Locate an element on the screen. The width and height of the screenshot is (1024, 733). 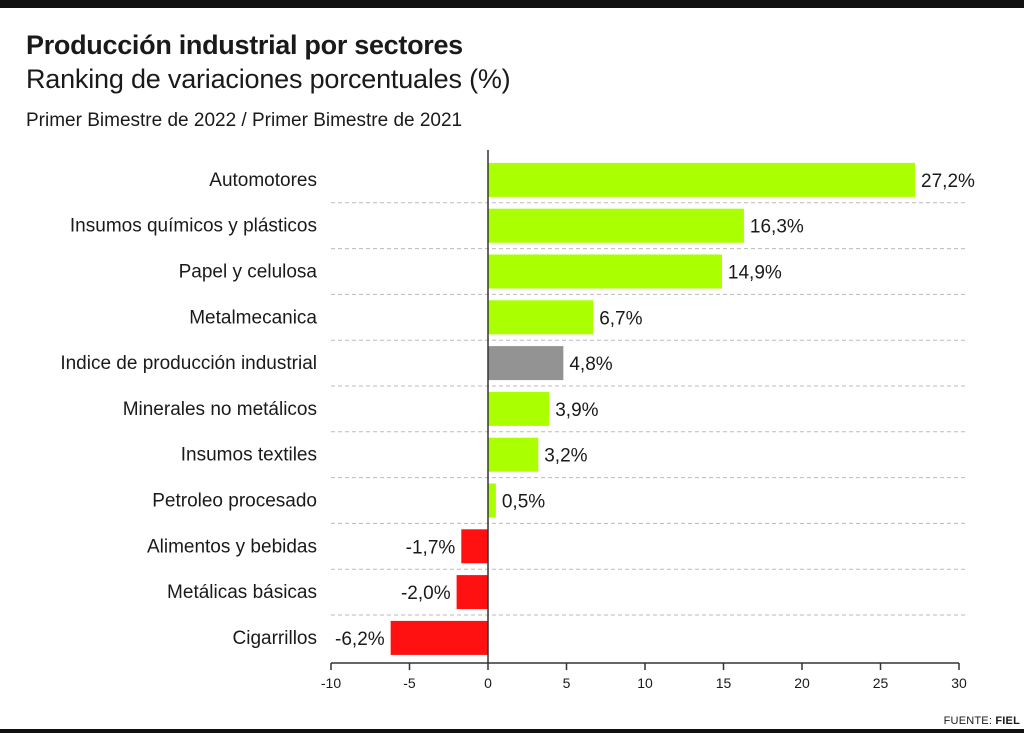
top-rule is located at coordinates (512, 4).